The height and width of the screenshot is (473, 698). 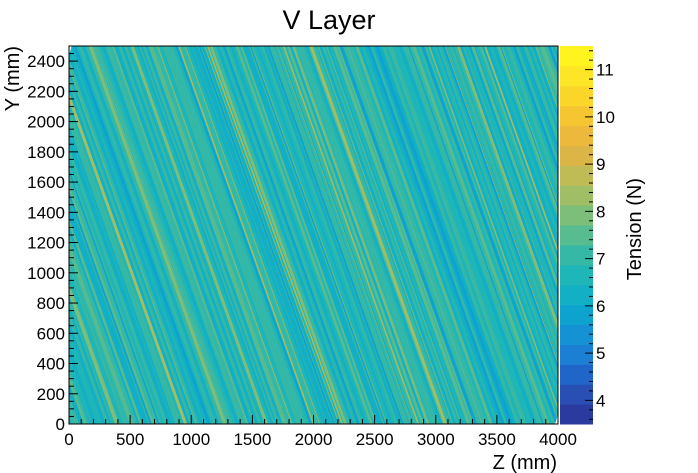 What do you see at coordinates (46, 212) in the screenshot?
I see `y-tick-label: 1400` at bounding box center [46, 212].